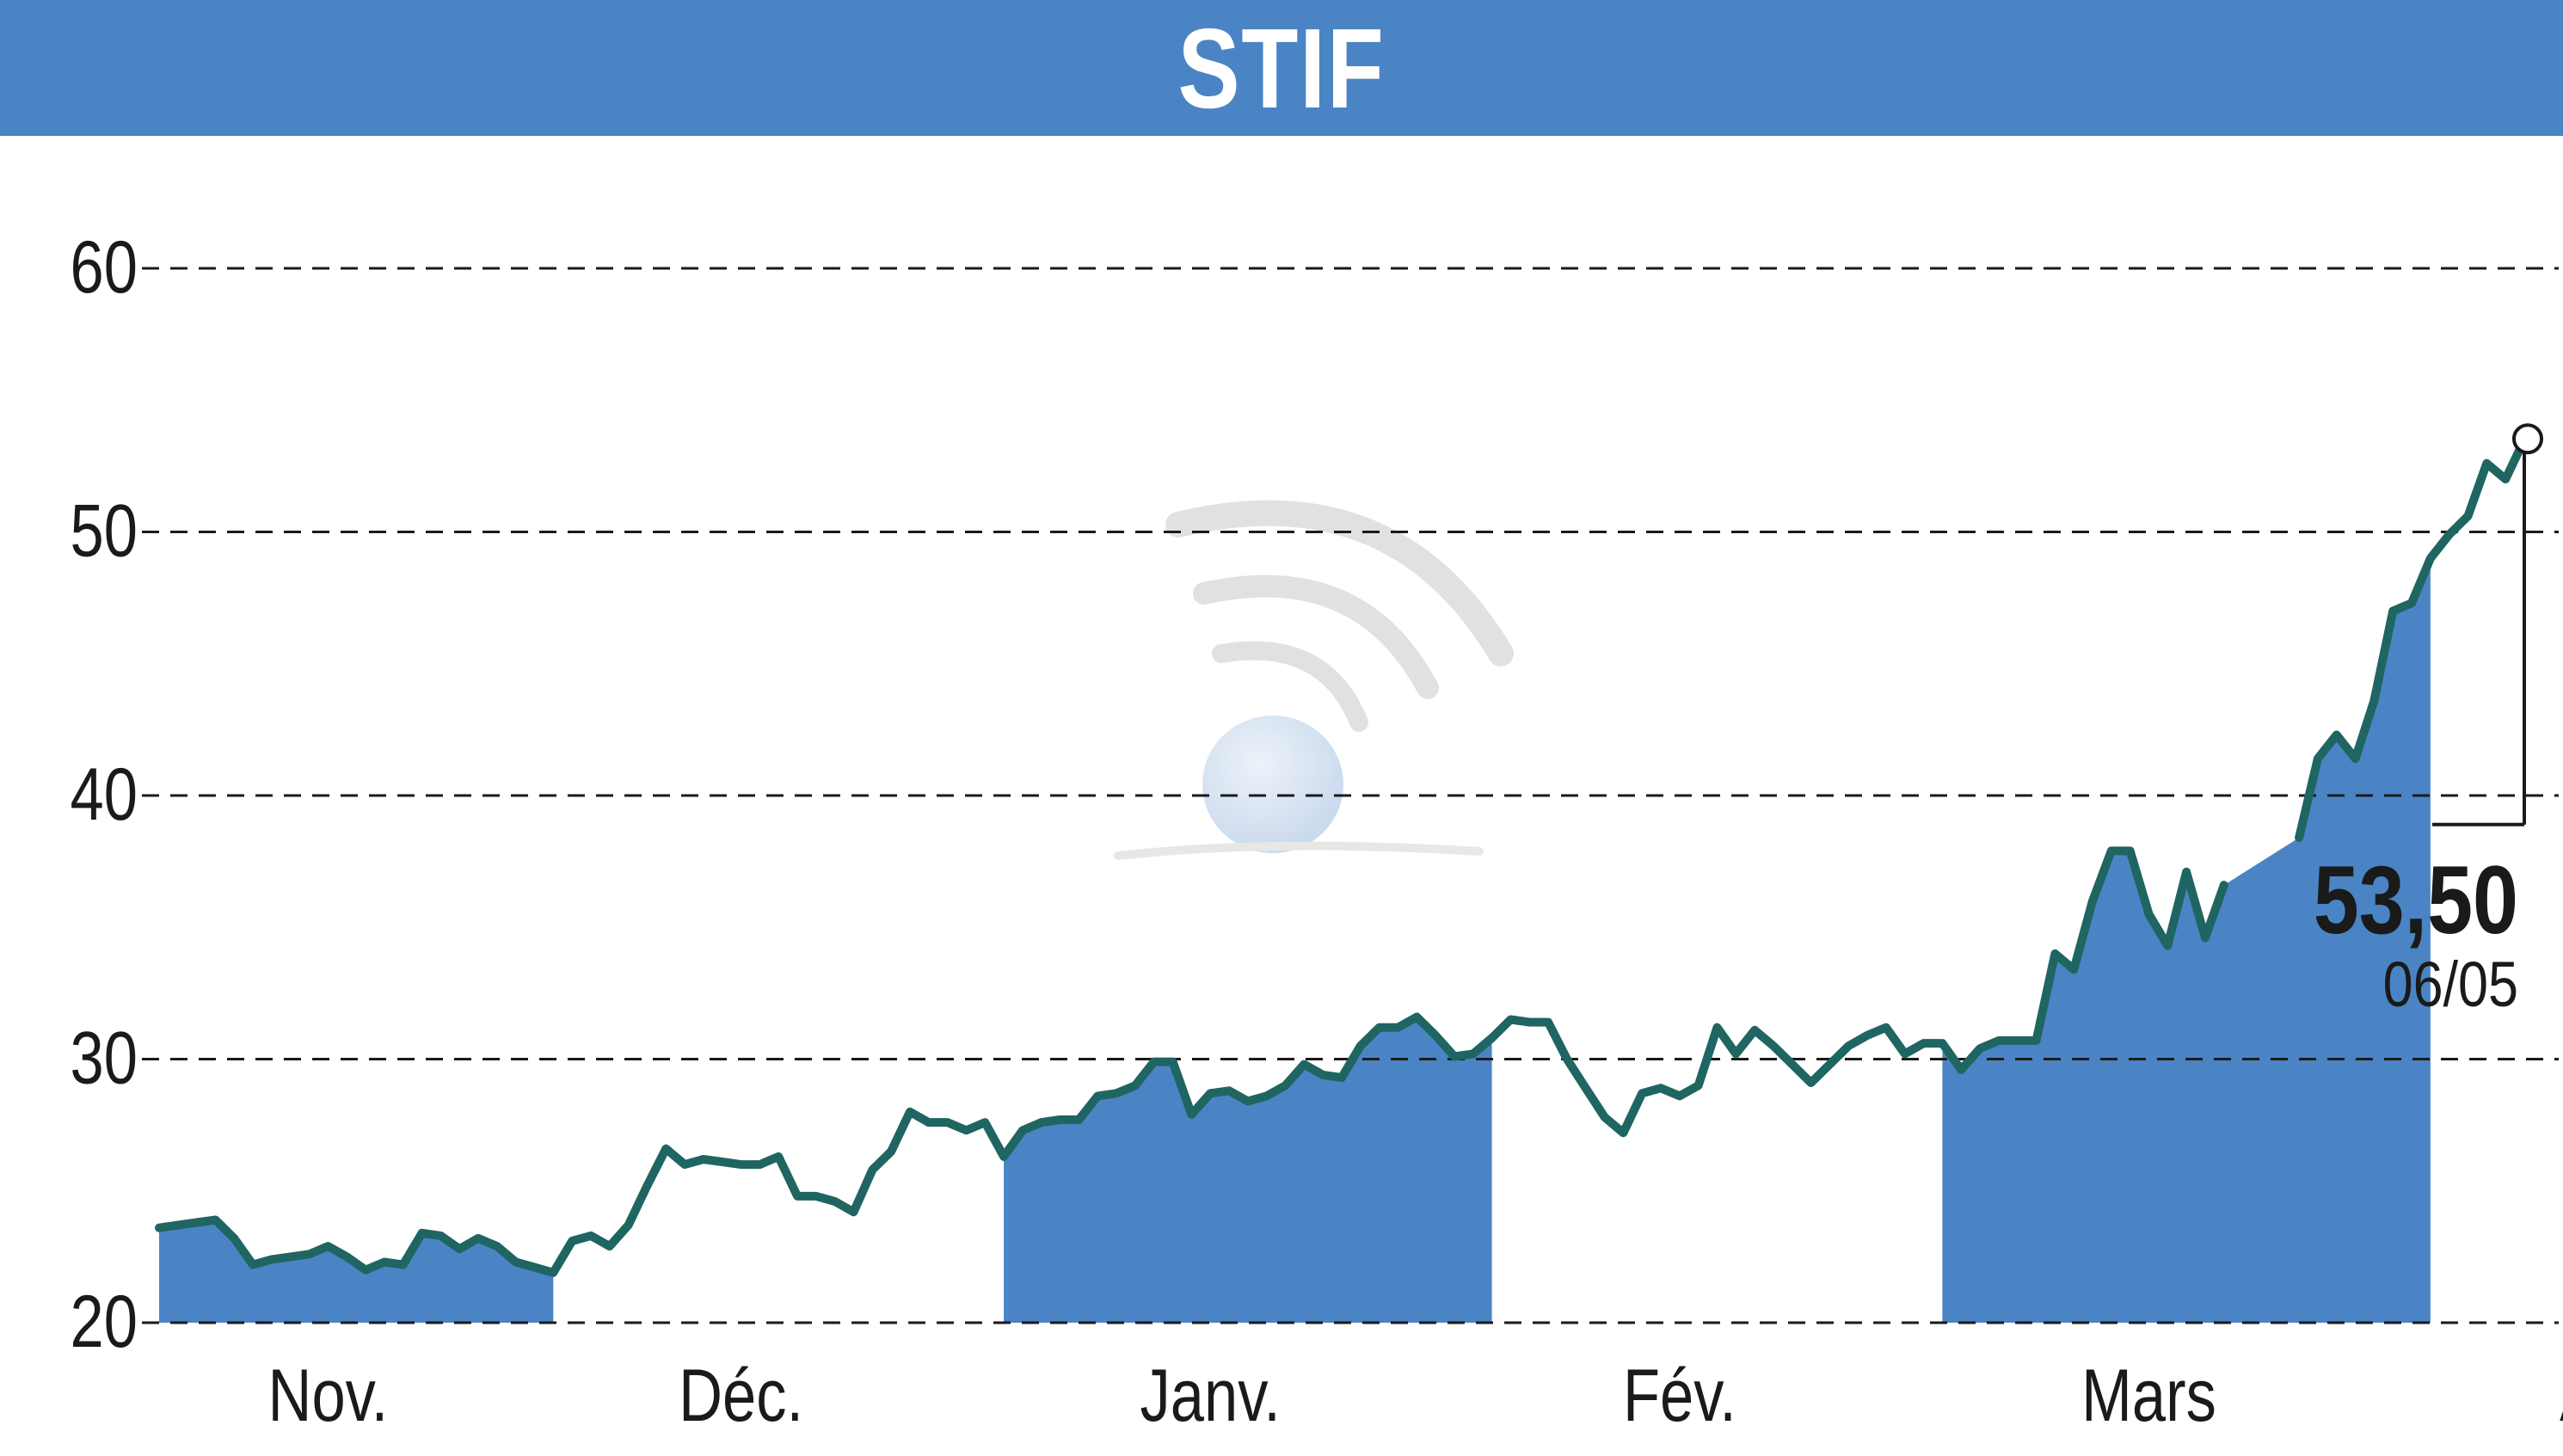 The image size is (2563, 1456). Describe the element at coordinates (1314, 680) in the screenshot. I see `watermark-logo` at that location.